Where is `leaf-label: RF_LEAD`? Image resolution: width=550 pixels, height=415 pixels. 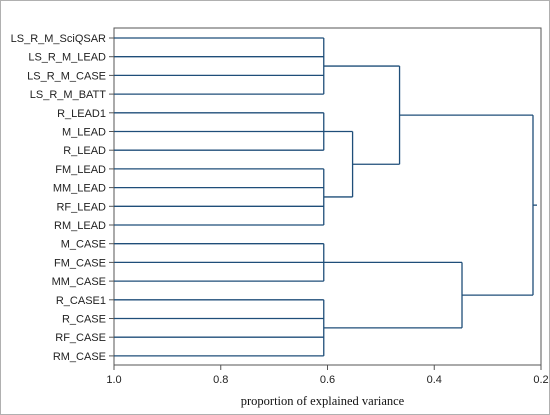 leaf-label: RF_LEAD is located at coordinates (81, 207).